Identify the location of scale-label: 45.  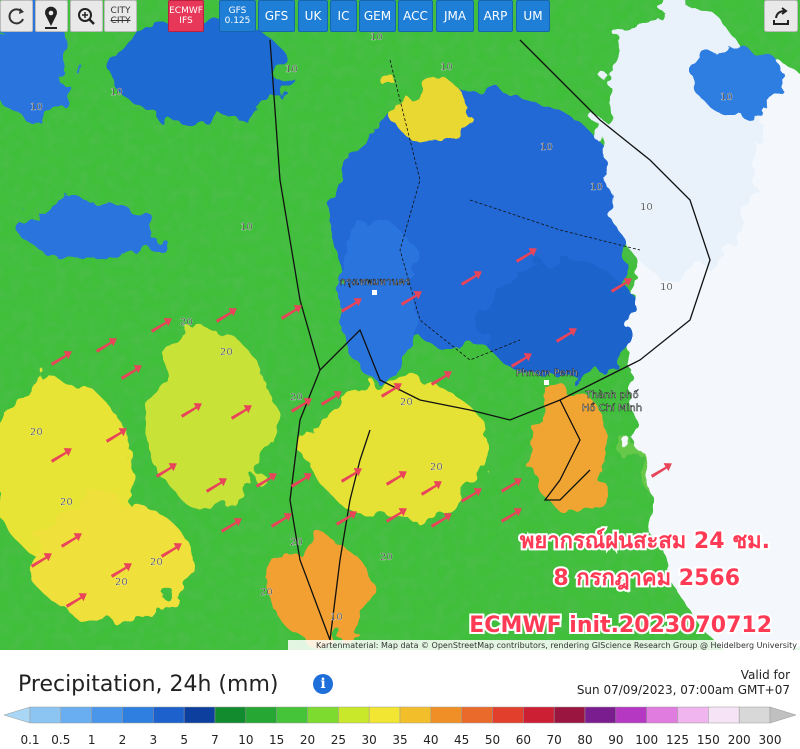
(461, 740).